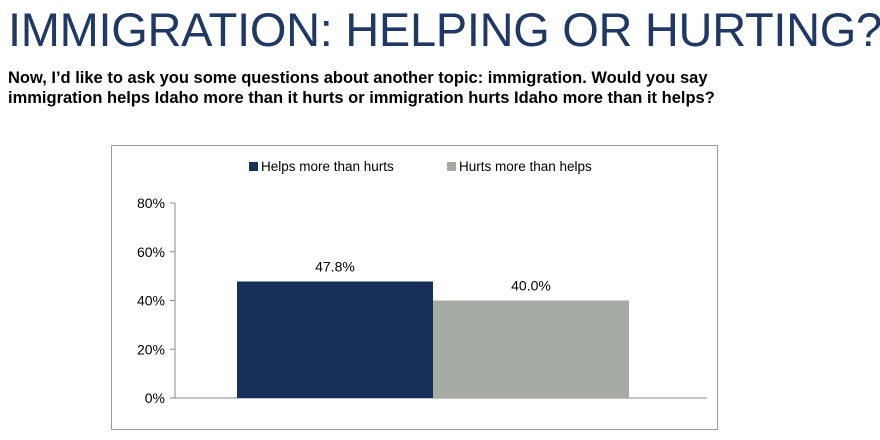  Describe the element at coordinates (155, 398) in the screenshot. I see `y-tick-label: 0%` at that location.